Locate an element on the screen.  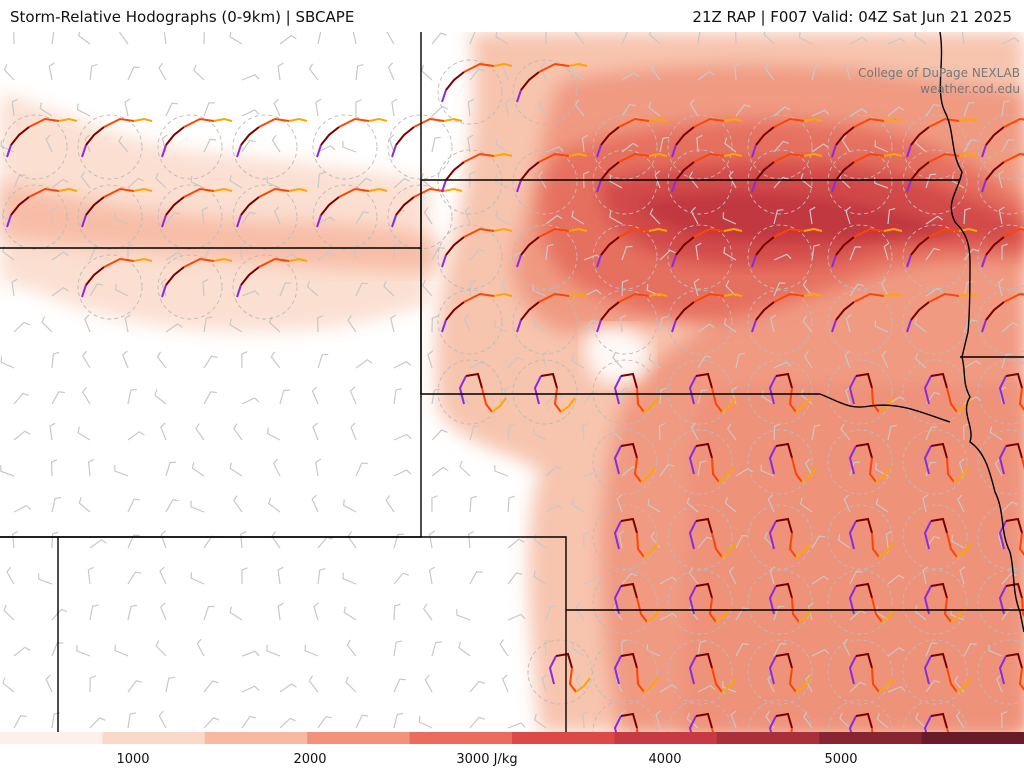
credit-url: weather.cod.edu is located at coordinates (970, 89).